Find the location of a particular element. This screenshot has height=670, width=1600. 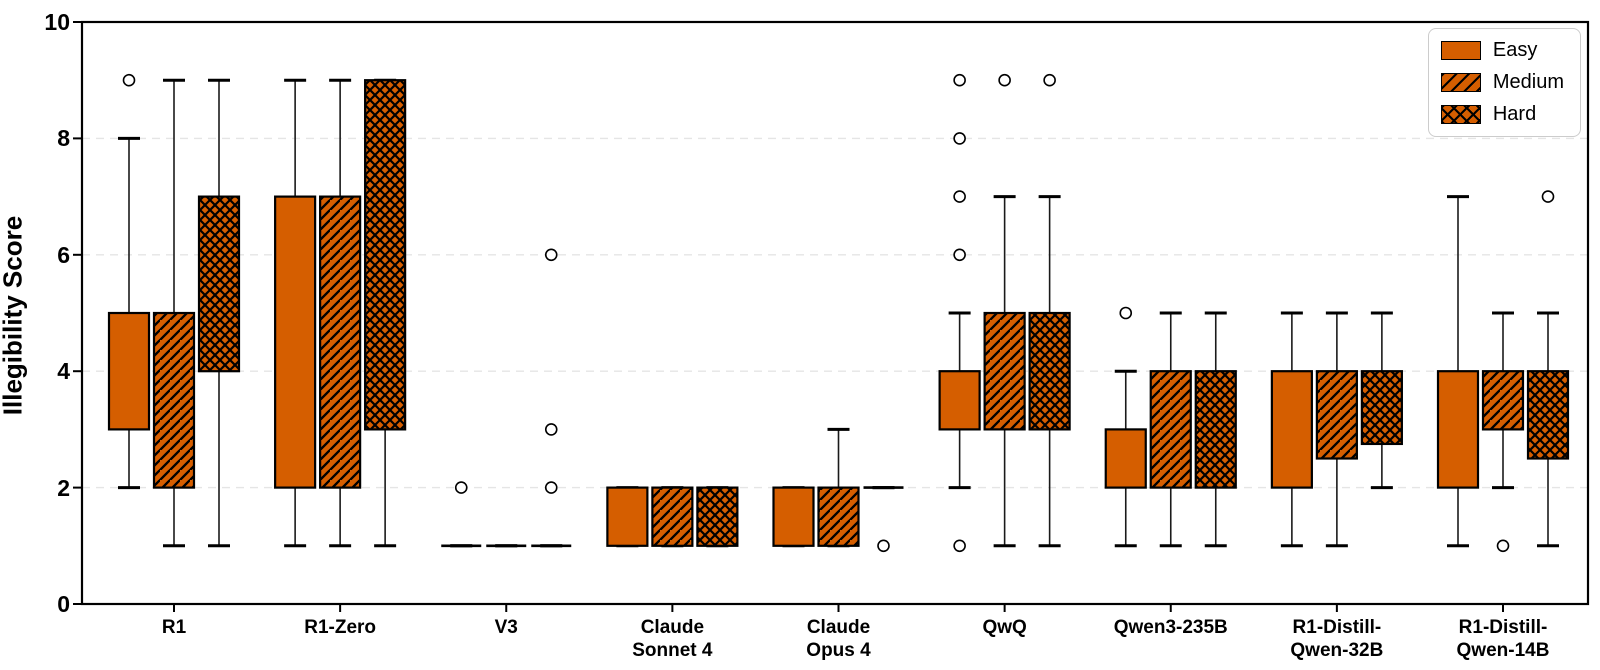

legend-entry-medium: Medium is located at coordinates (1502, 82).